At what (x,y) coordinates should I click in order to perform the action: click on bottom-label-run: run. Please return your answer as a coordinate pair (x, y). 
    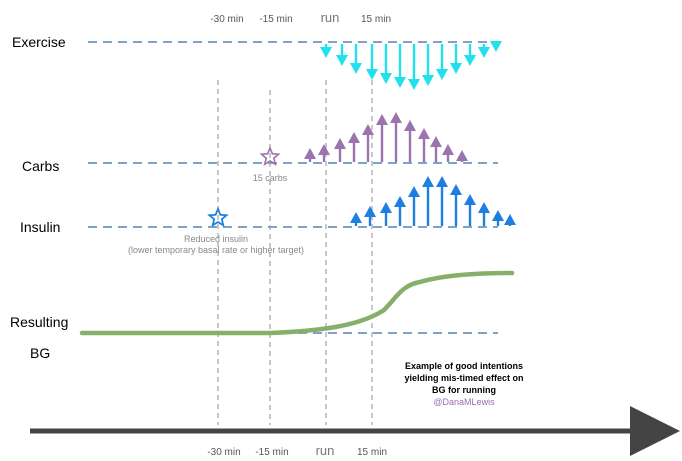
    Looking at the image, I should click on (325, 450).